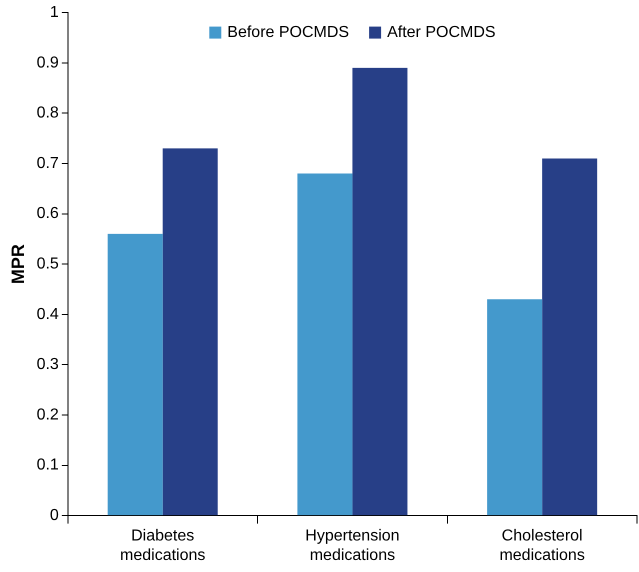 Image resolution: width=639 pixels, height=572 pixels. I want to click on x-tick-label: Diabetes medications, so click(163, 546).